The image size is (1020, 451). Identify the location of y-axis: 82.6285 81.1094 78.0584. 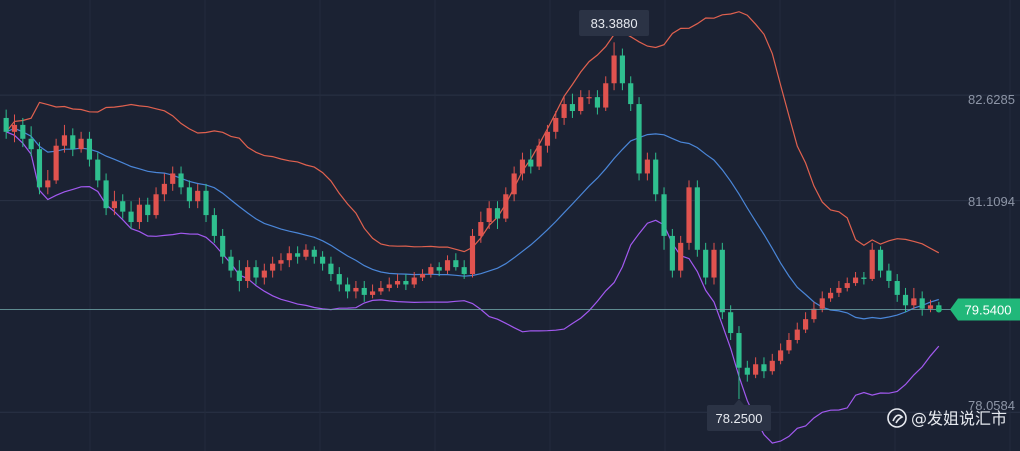
(991, 252).